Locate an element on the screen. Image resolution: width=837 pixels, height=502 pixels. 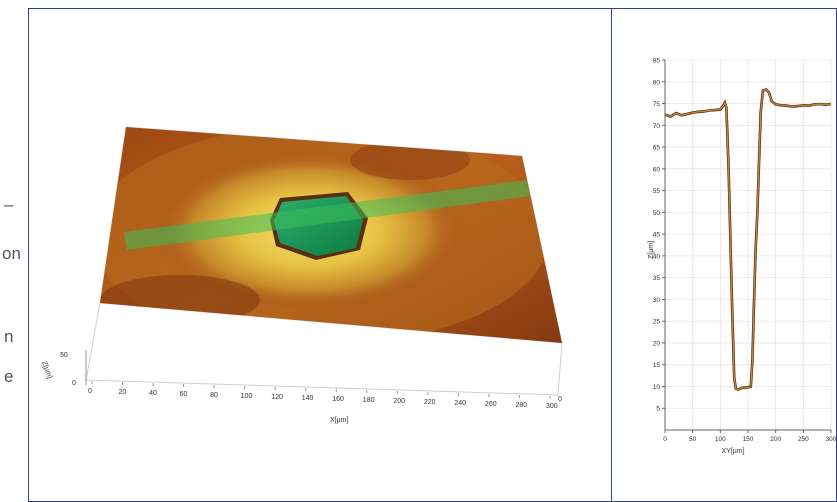
profile-cut-band is located at coordinates (327, 215).